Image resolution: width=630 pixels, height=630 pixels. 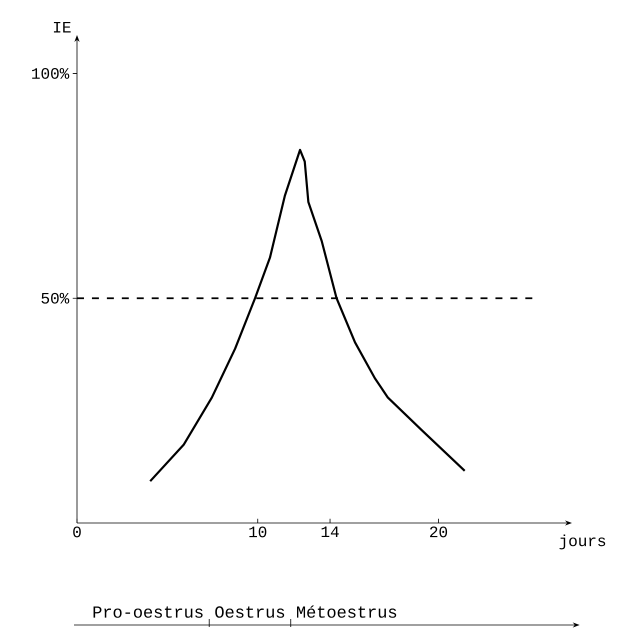 What do you see at coordinates (249, 612) in the screenshot?
I see `text: Oestrus` at bounding box center [249, 612].